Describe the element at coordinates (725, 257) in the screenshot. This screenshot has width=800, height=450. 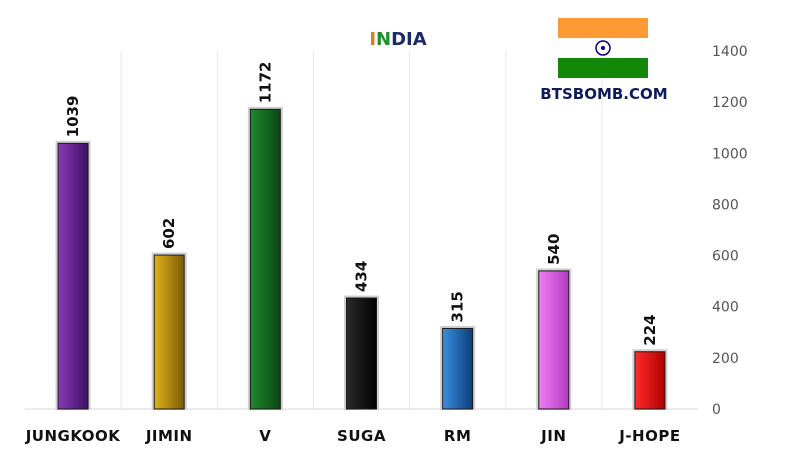
I see `y-tick-label: 600` at that location.